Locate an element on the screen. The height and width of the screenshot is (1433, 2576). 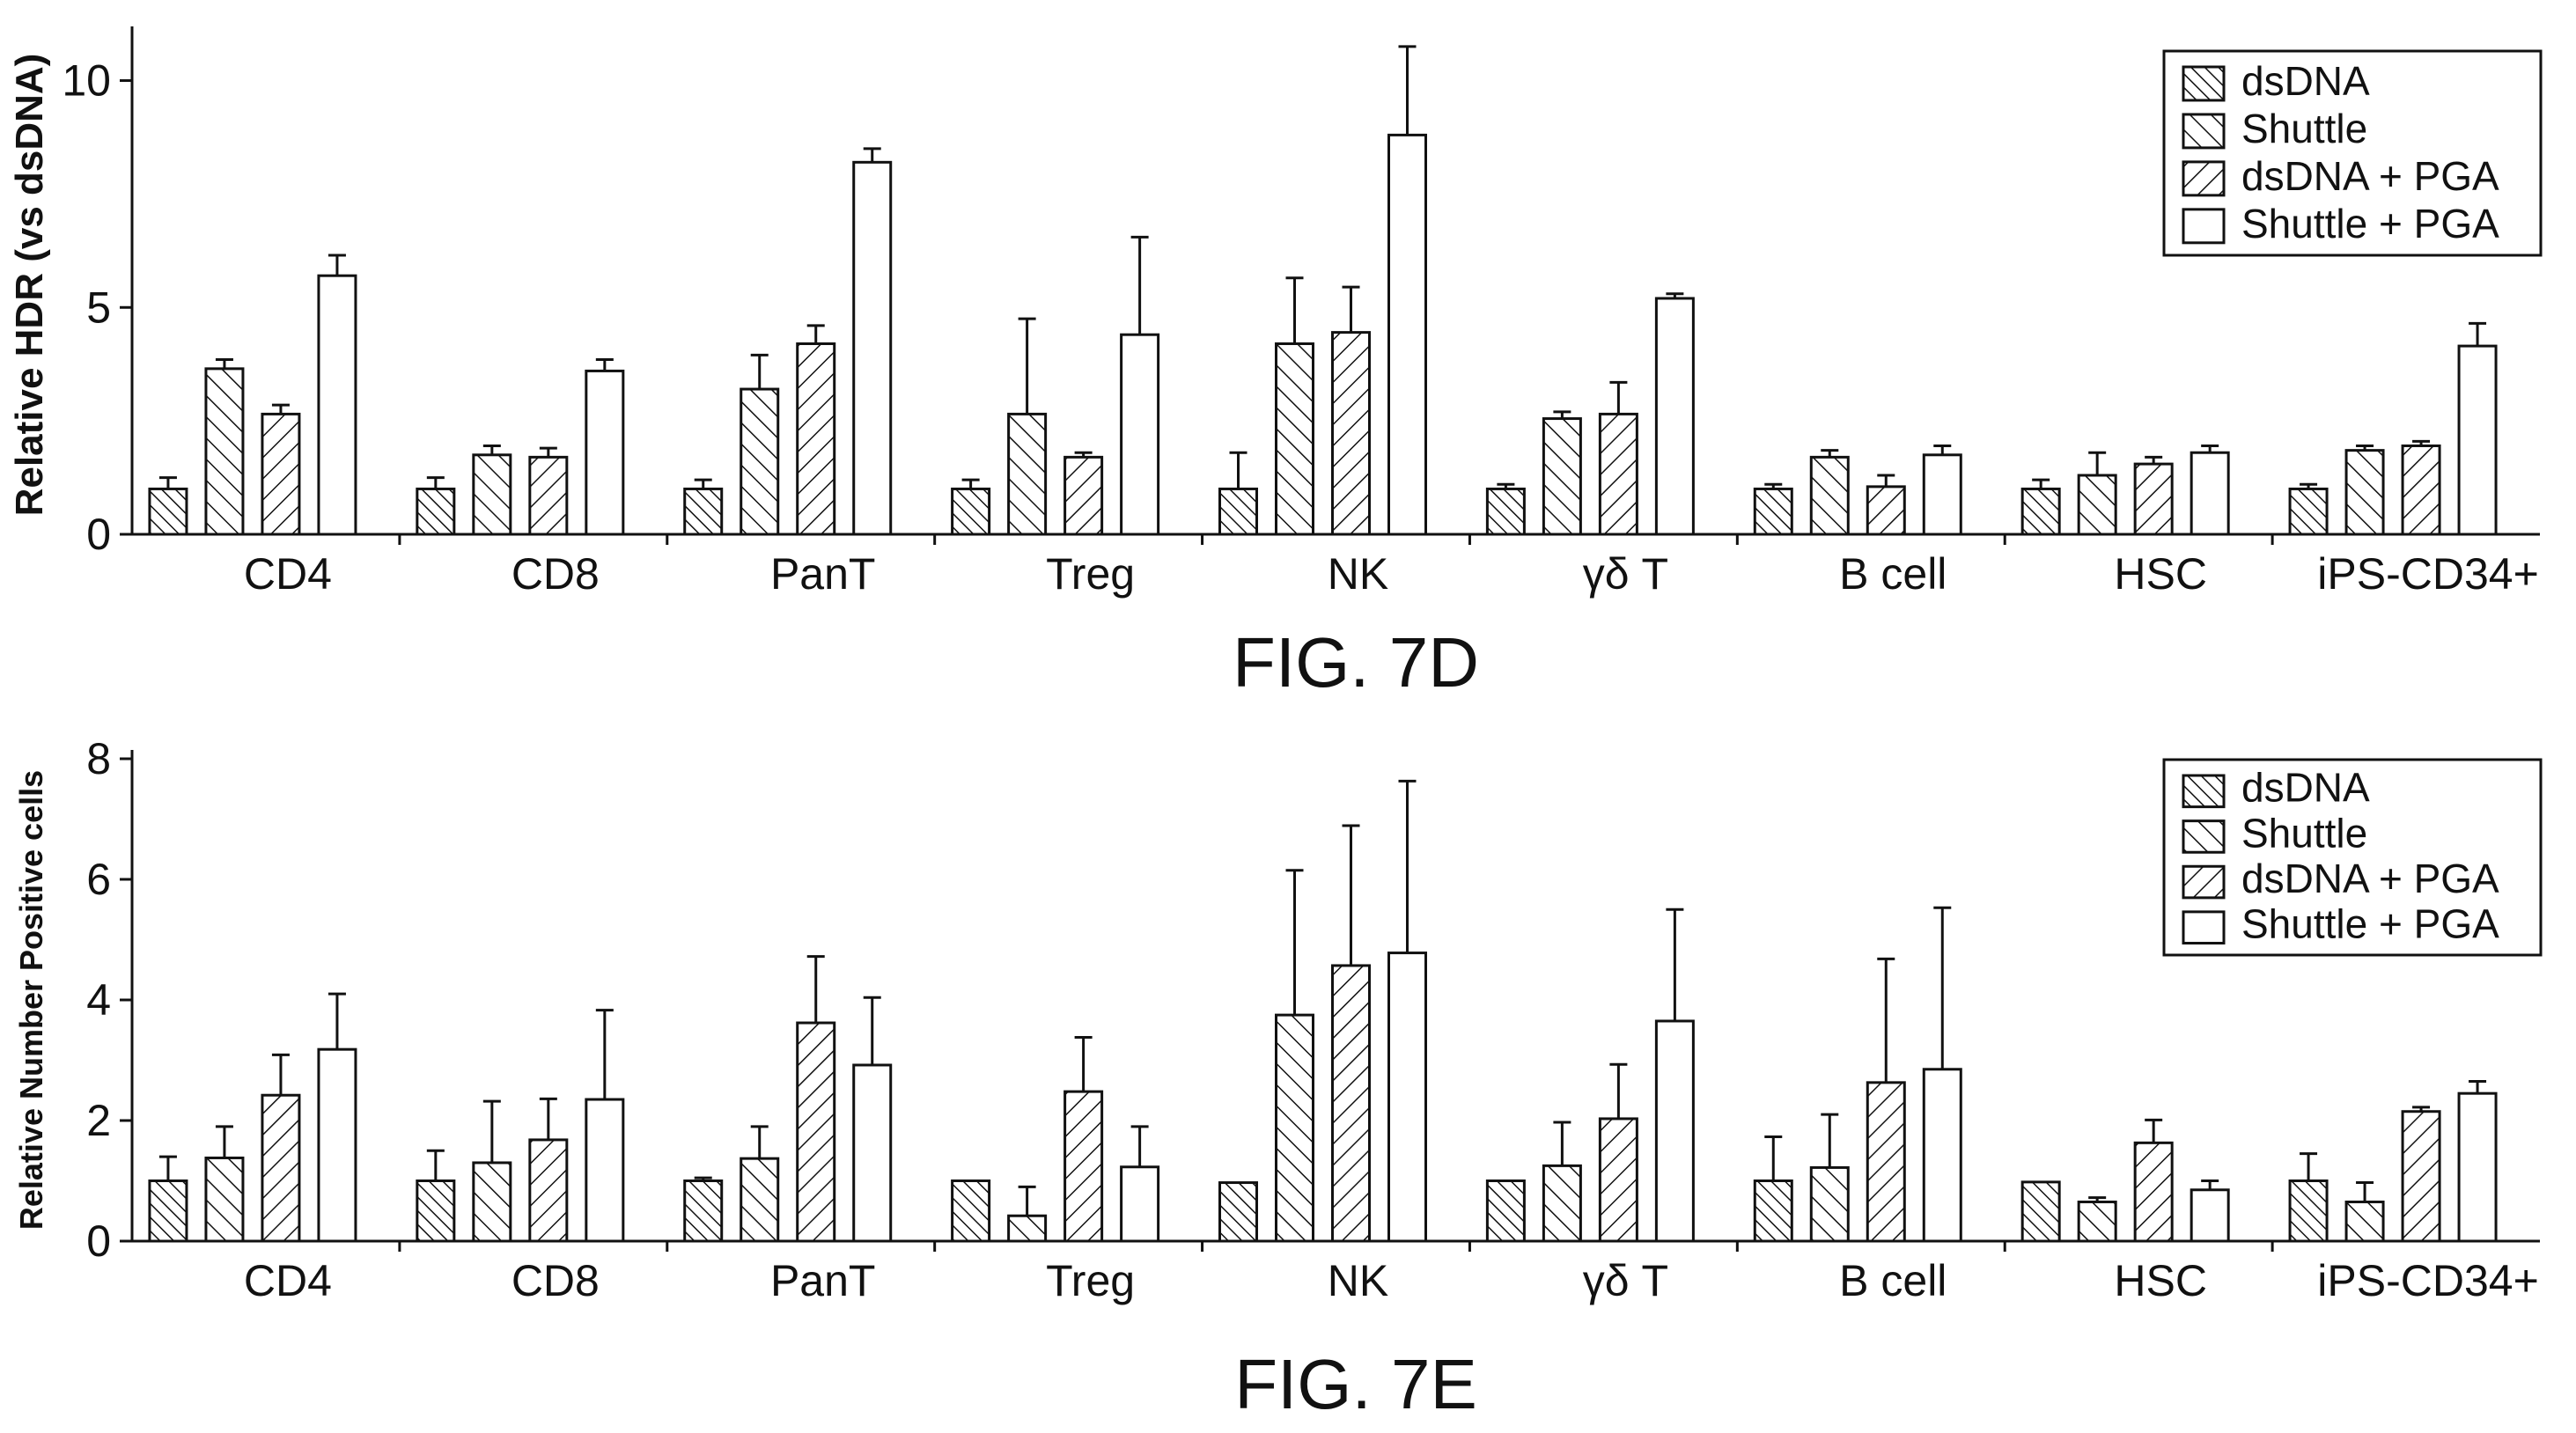
y-axis-label: Relative HDR (vs dsDNA) is located at coordinates (30, 286).